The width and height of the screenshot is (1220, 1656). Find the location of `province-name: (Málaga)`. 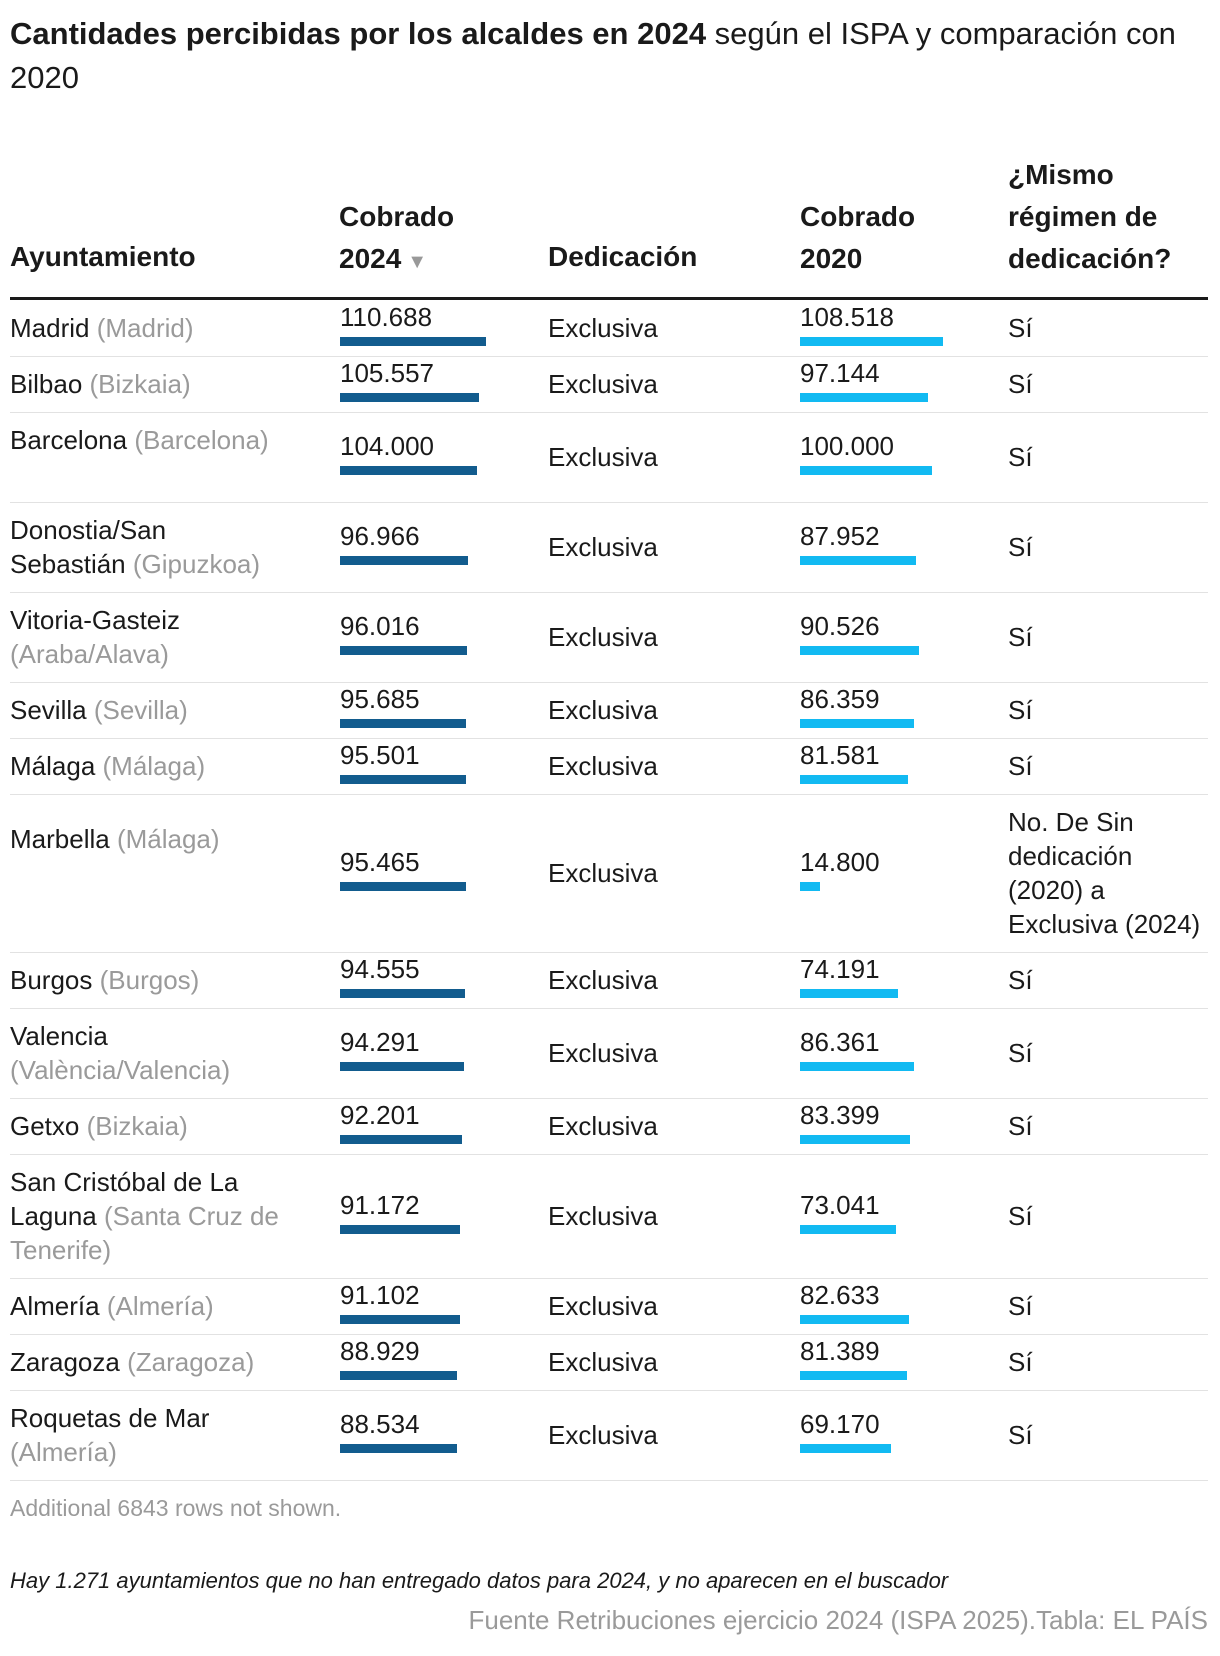

province-name: (Málaga) is located at coordinates (168, 839).